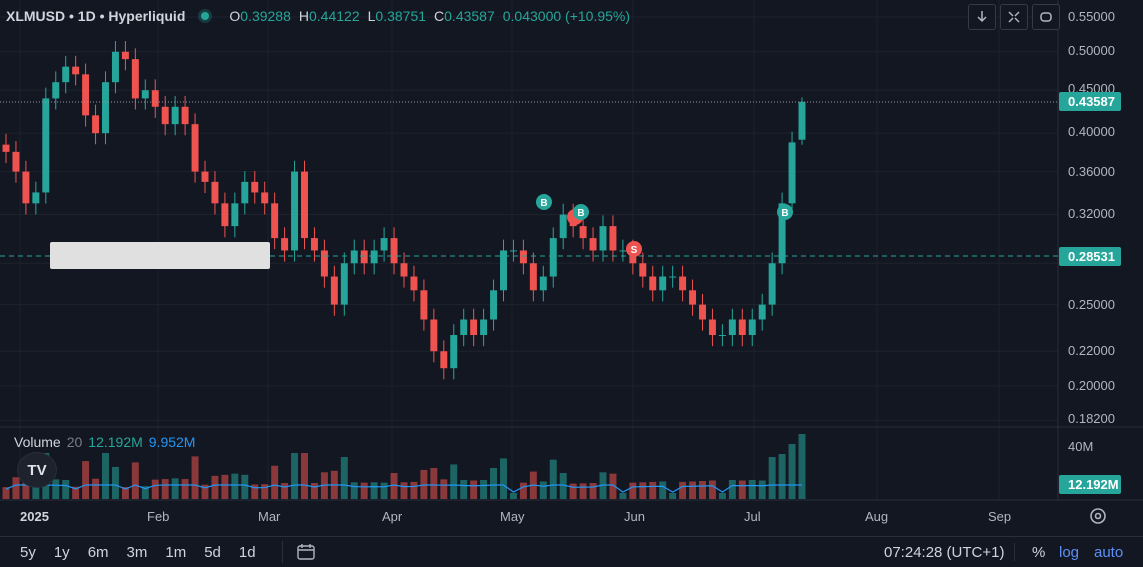  I want to click on svg-text: S, so click(634, 250).